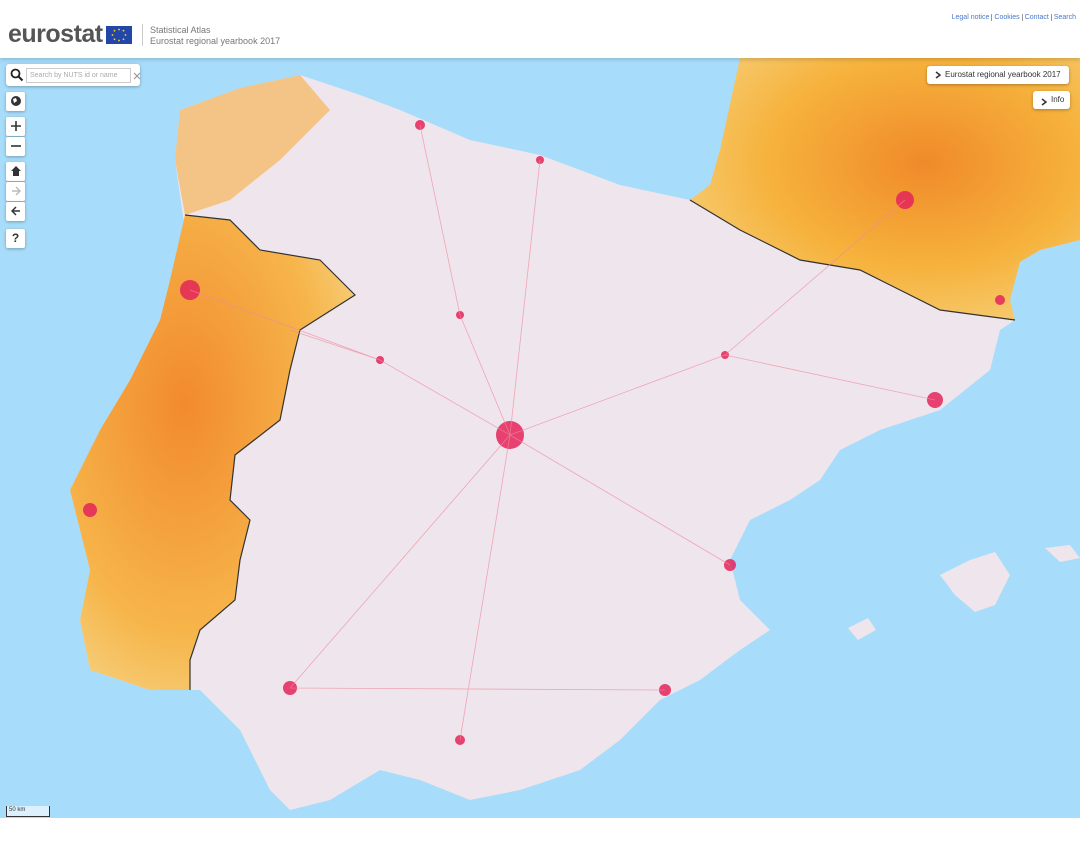 The height and width of the screenshot is (856, 1080). I want to click on scale-bar: 50 km, so click(28, 811).